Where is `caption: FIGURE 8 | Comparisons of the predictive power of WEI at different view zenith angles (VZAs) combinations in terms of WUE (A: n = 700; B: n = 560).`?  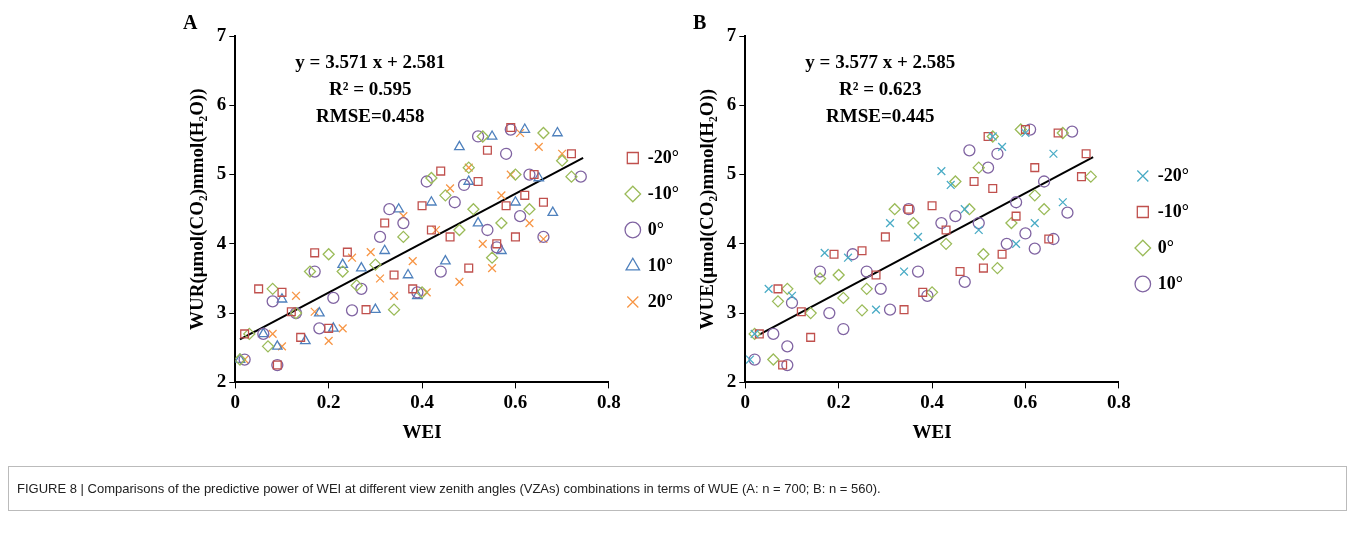
caption: FIGURE 8 | Comparisons of the predictive power of WEI at different view zenith angles (VZAs) combinations in terms of WUE (A: n = 700; B: n = 560). is located at coordinates (449, 488).